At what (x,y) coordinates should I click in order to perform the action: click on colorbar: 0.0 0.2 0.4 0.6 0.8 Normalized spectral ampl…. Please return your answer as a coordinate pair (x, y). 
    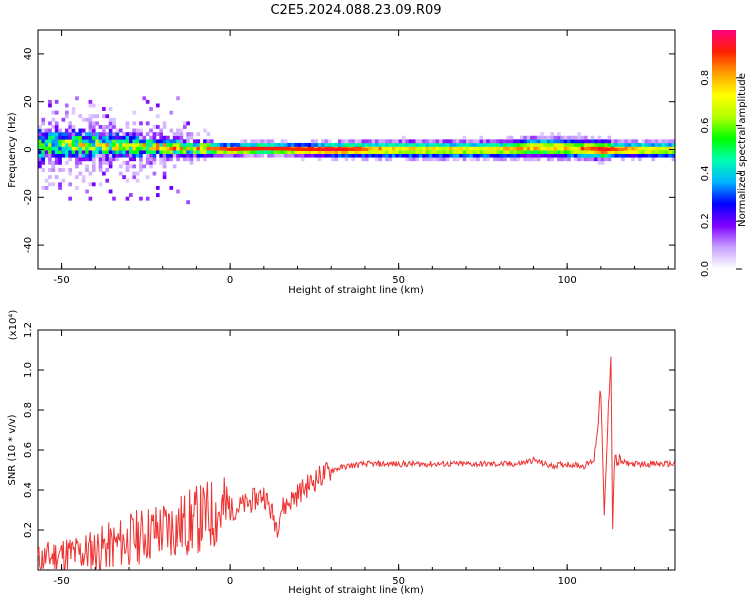
    Looking at the image, I should click on (724, 153).